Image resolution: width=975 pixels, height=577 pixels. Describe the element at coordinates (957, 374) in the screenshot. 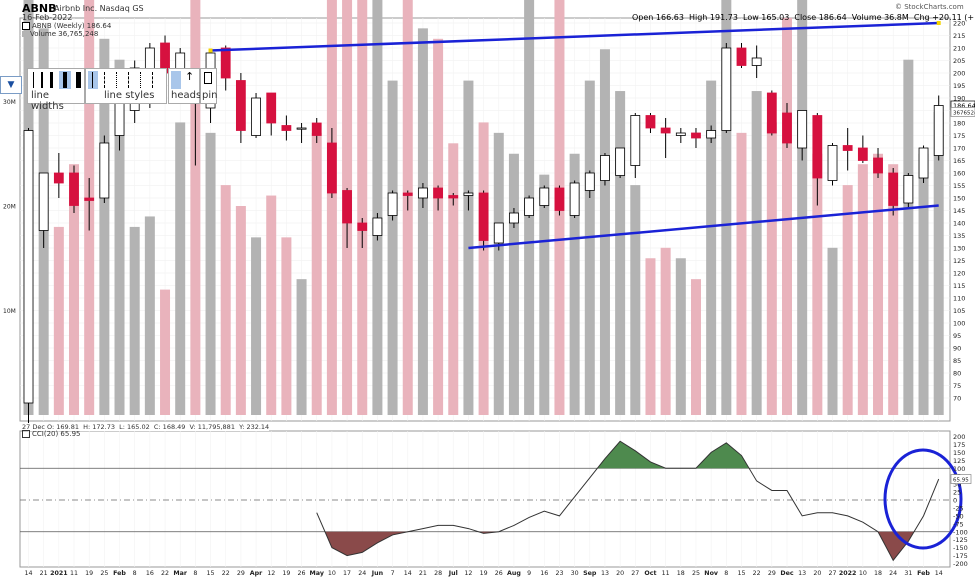

I see `price-tick-label: 80` at that location.